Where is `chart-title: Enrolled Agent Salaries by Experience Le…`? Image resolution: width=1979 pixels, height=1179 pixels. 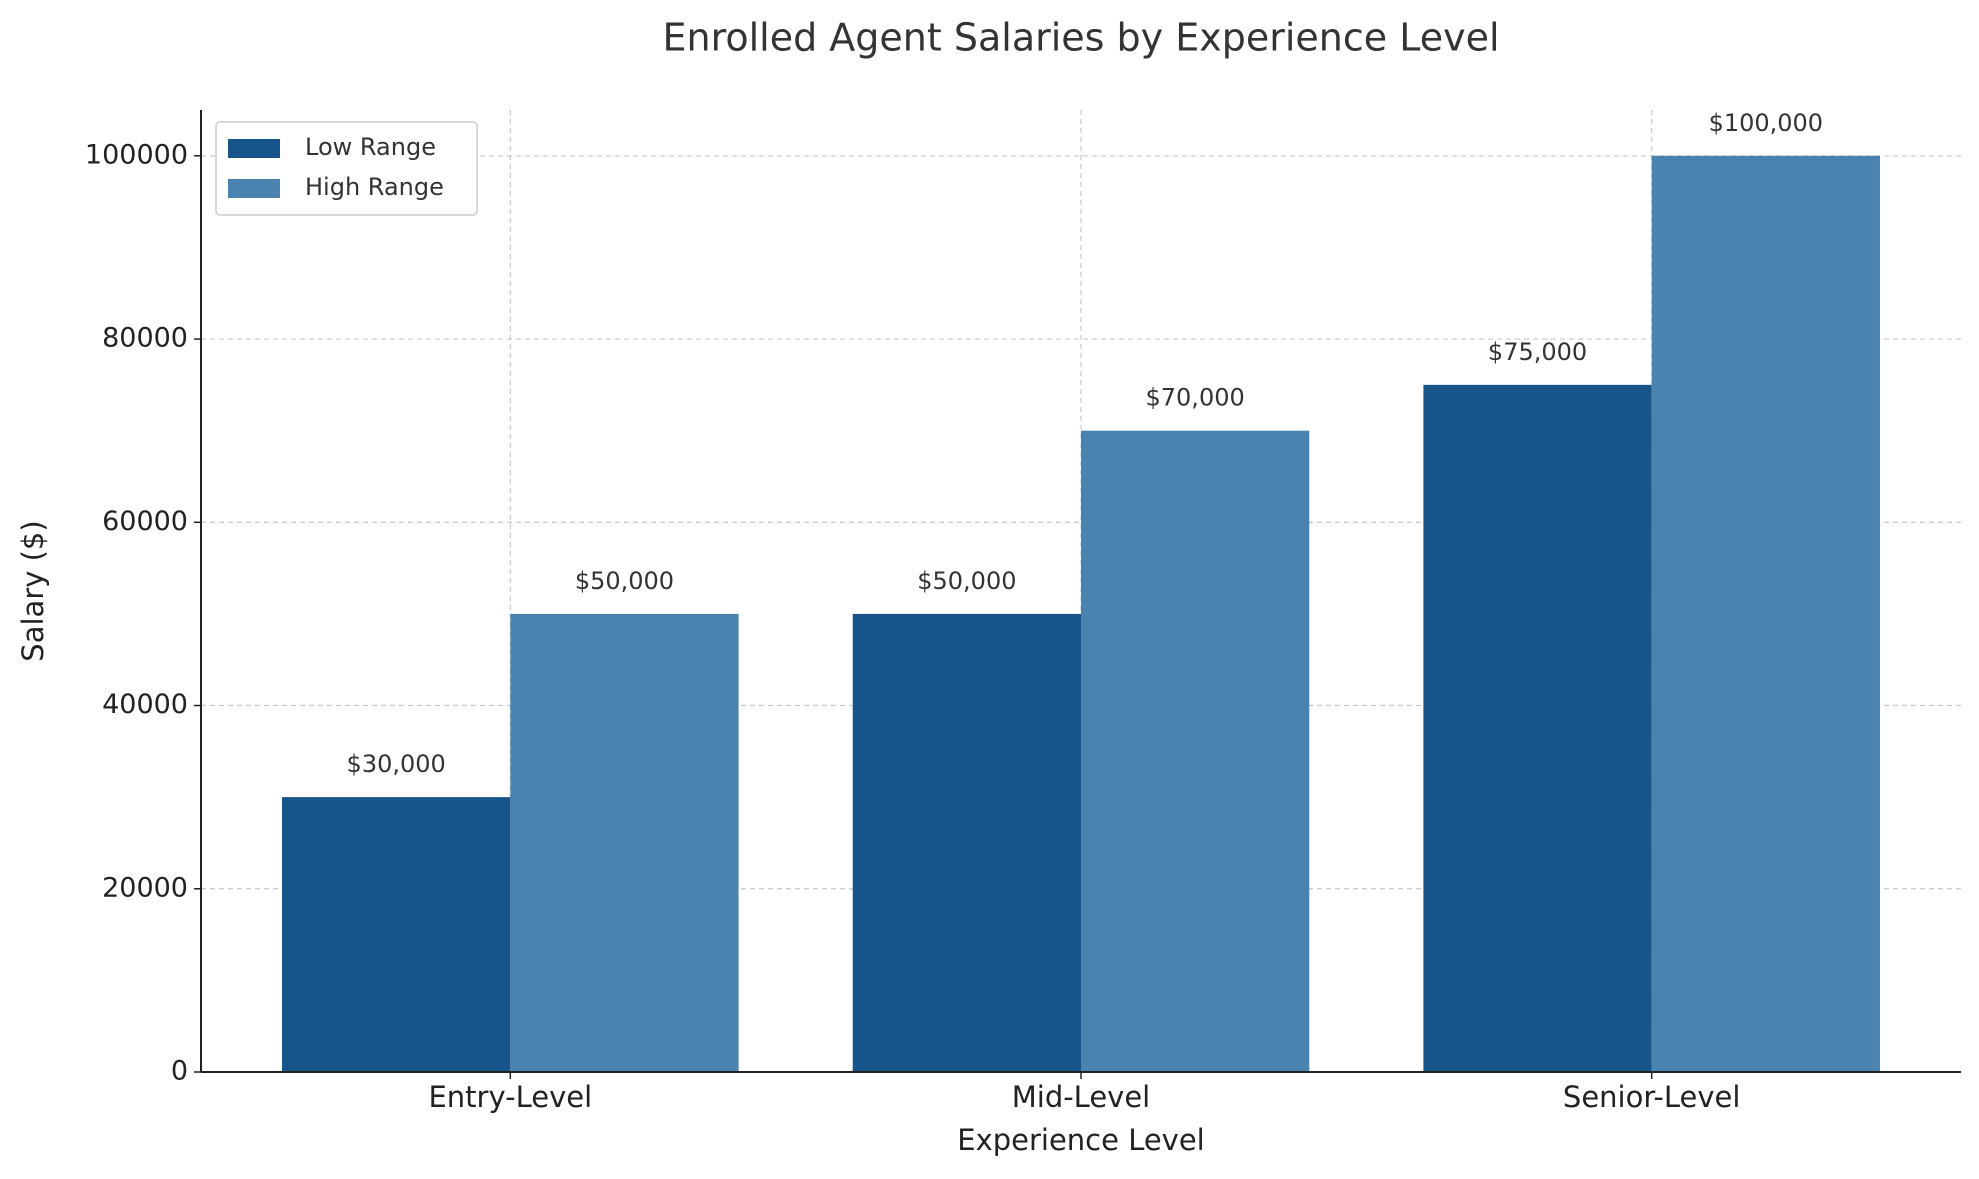 chart-title: Enrolled Agent Salaries by Experience Le… is located at coordinates (1080, 38).